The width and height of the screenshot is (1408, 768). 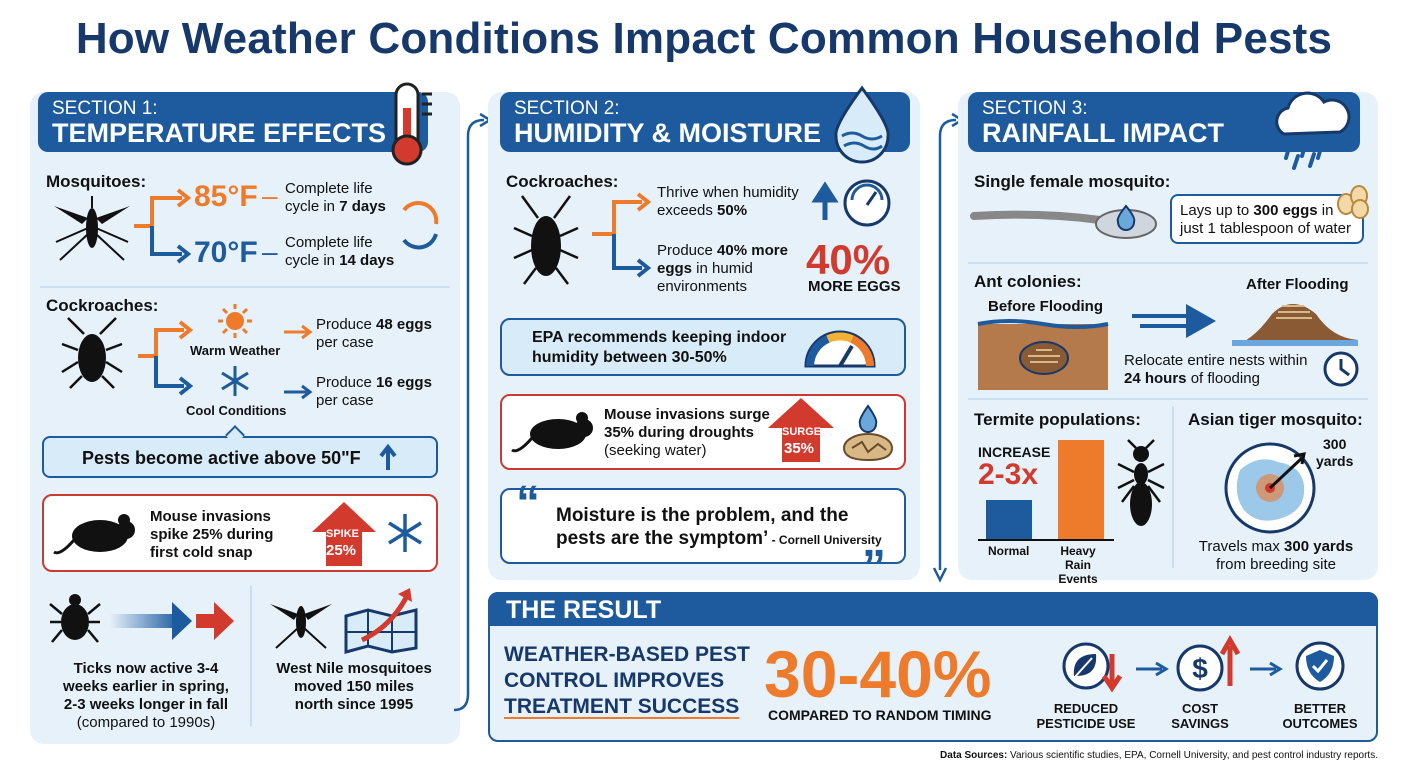 What do you see at coordinates (880, 715) in the screenshot?
I see `result-comparison: COMPARED TO RANDOM TIMING` at bounding box center [880, 715].